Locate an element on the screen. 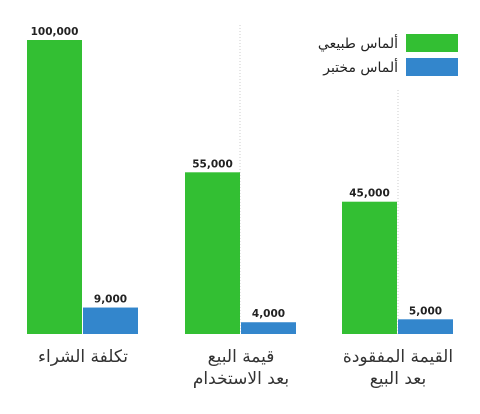 This screenshot has width=480, height=414. category-label-2-line-0: القيمة المفقودة is located at coordinates (398, 357).